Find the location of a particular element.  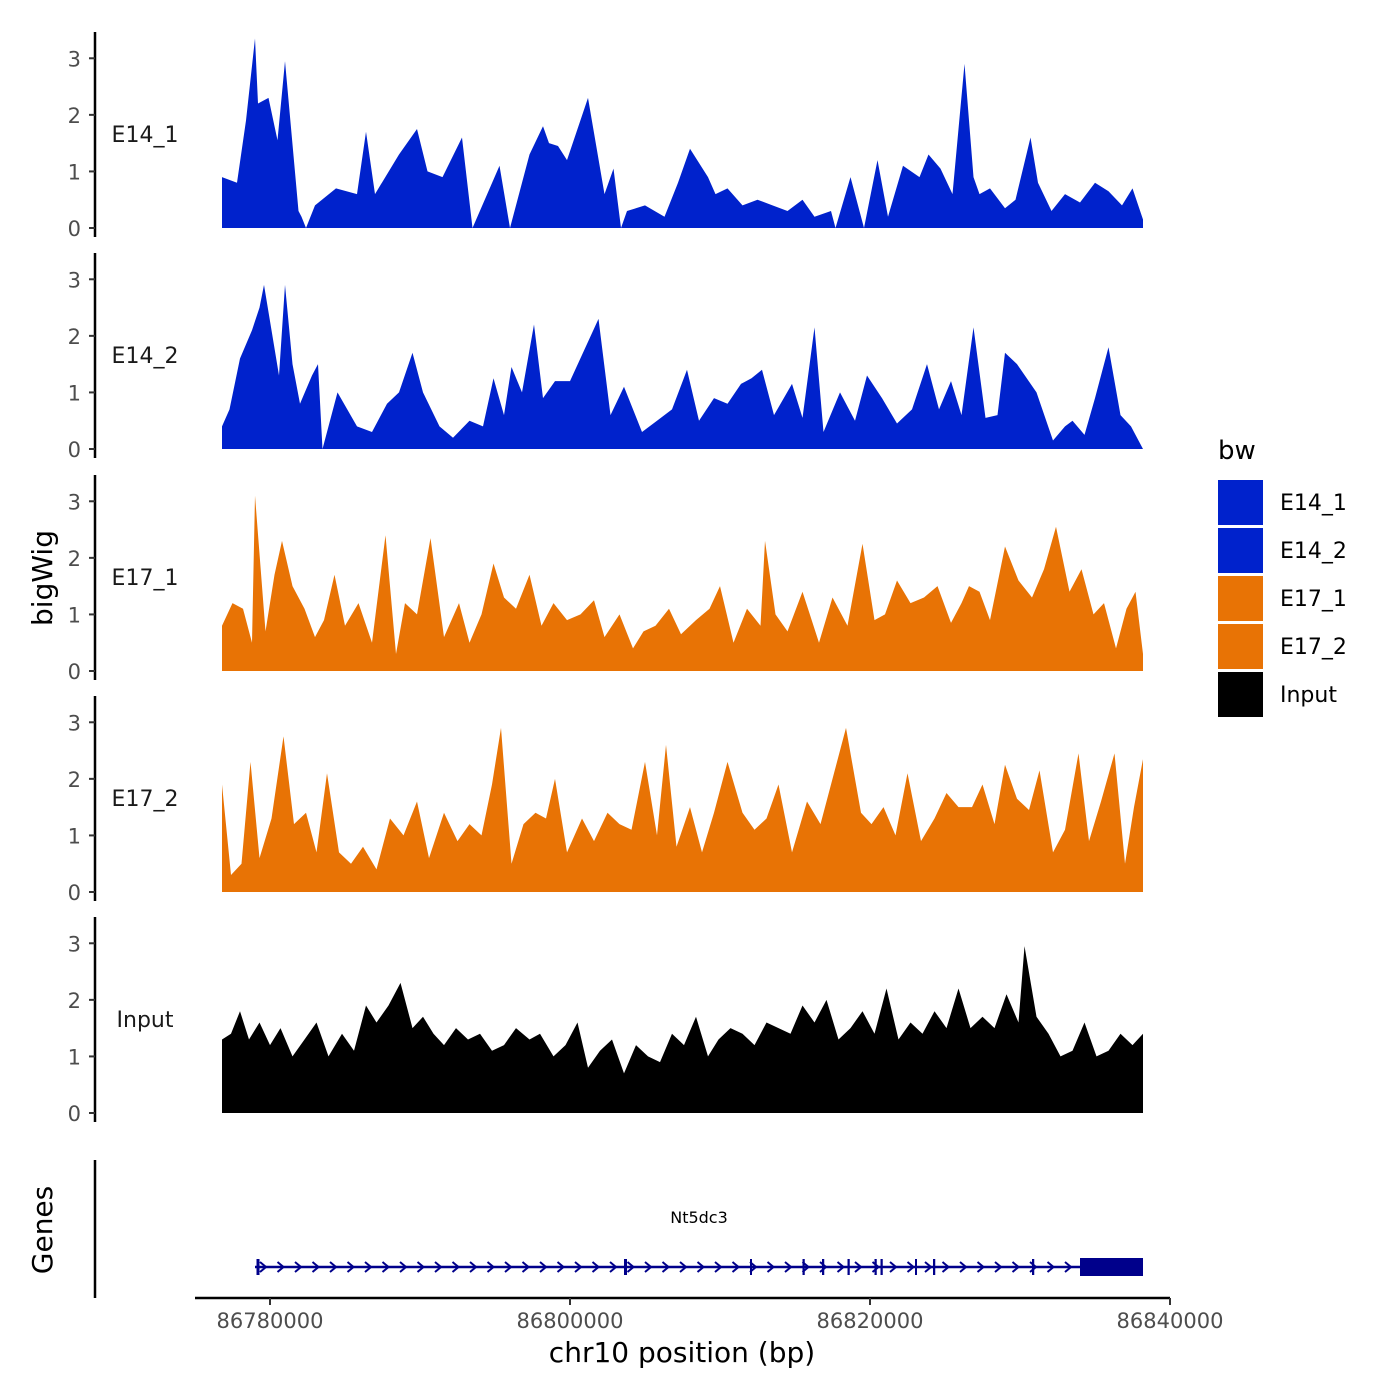

track-e17_1: 0 1 2 3 E17_1 is located at coordinates (605, 579).